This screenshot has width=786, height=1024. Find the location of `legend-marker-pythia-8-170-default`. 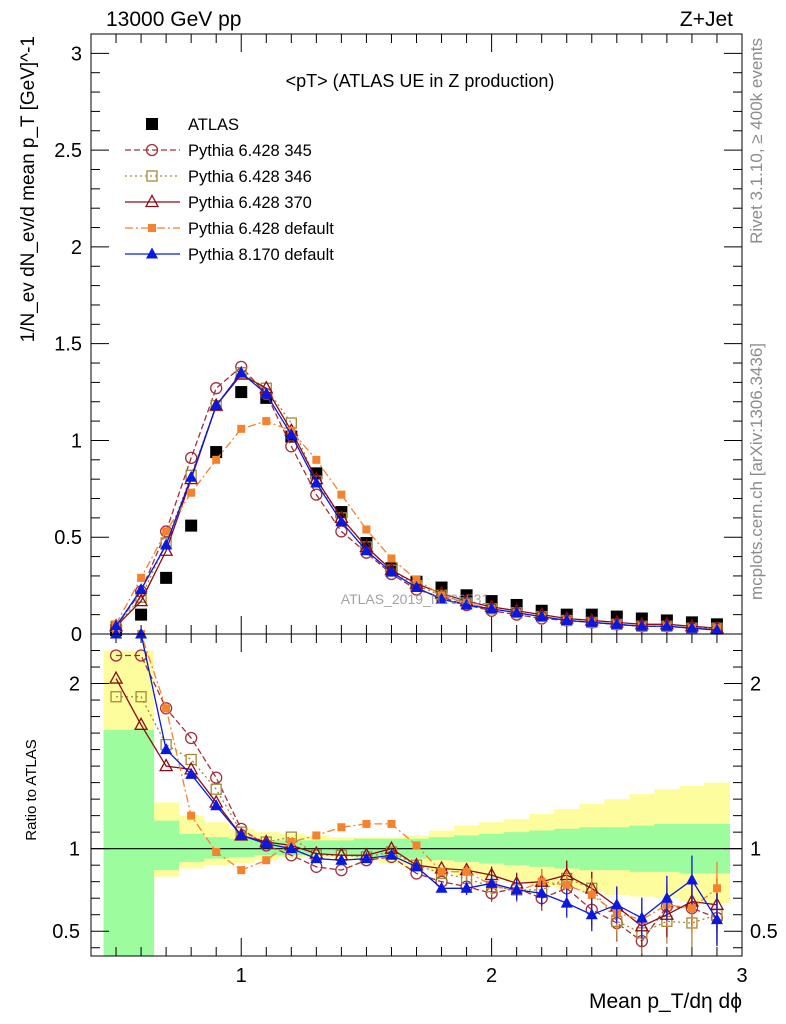

legend-marker-pythia-8-170-default is located at coordinates (152, 253).